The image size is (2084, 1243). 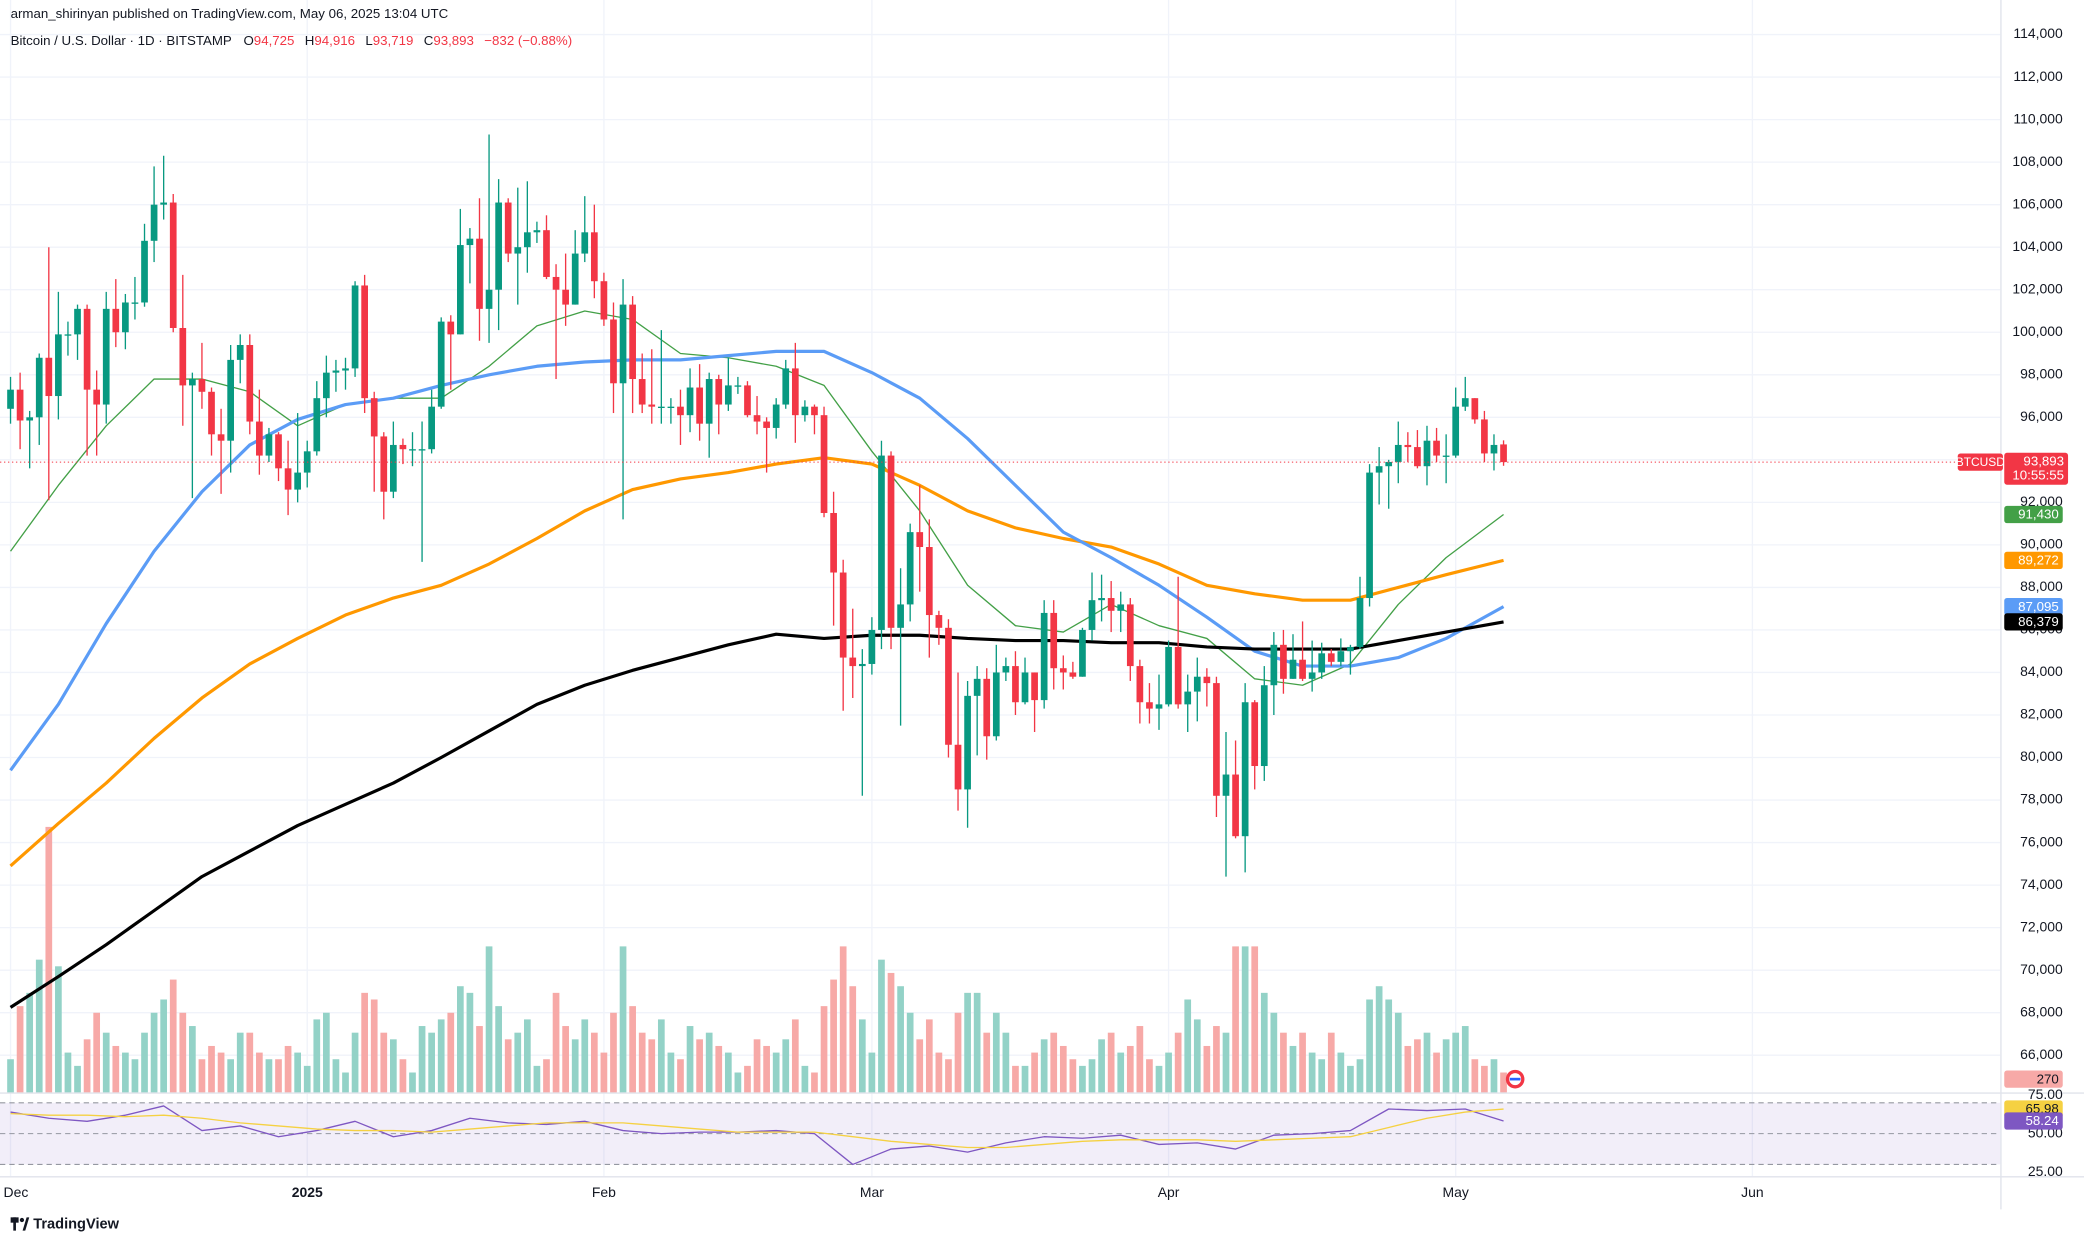 I want to click on last-price-symbol: BTCUSD, so click(x=1981, y=462).